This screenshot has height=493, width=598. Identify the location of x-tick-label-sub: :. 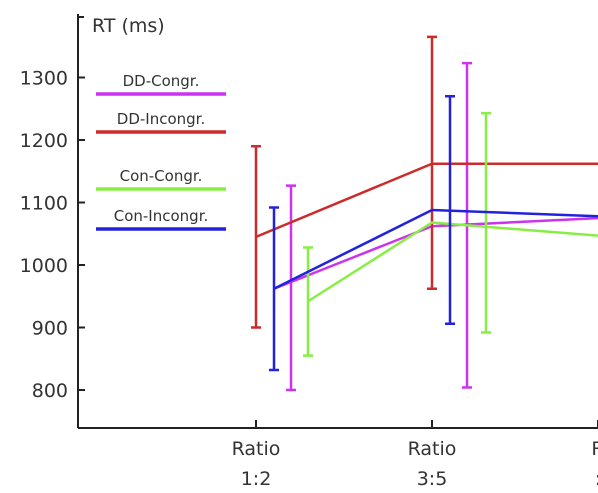
(596, 479).